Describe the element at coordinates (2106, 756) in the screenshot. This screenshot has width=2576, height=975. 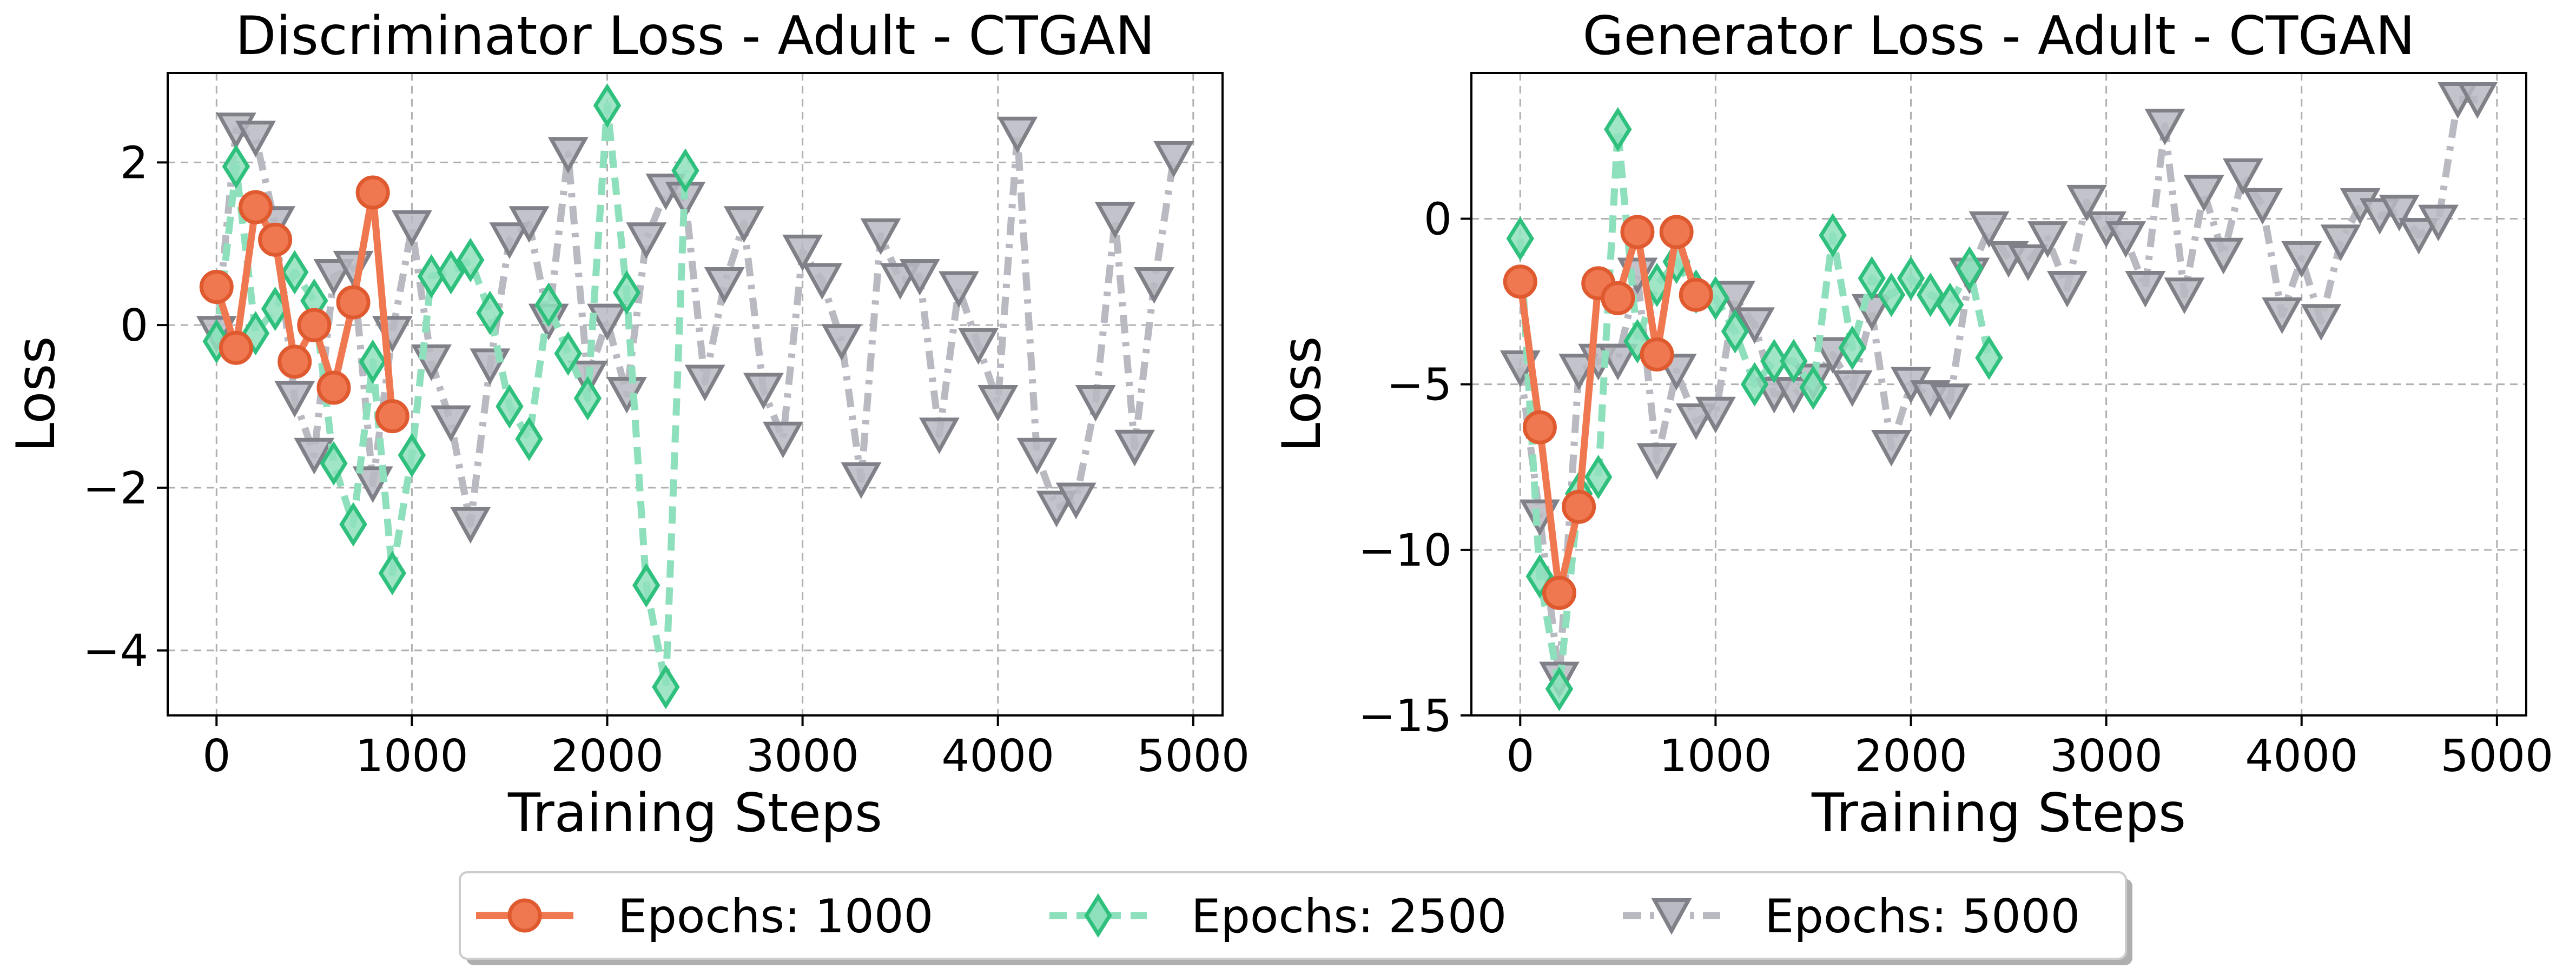
I see `x-tick-label: 3000` at that location.